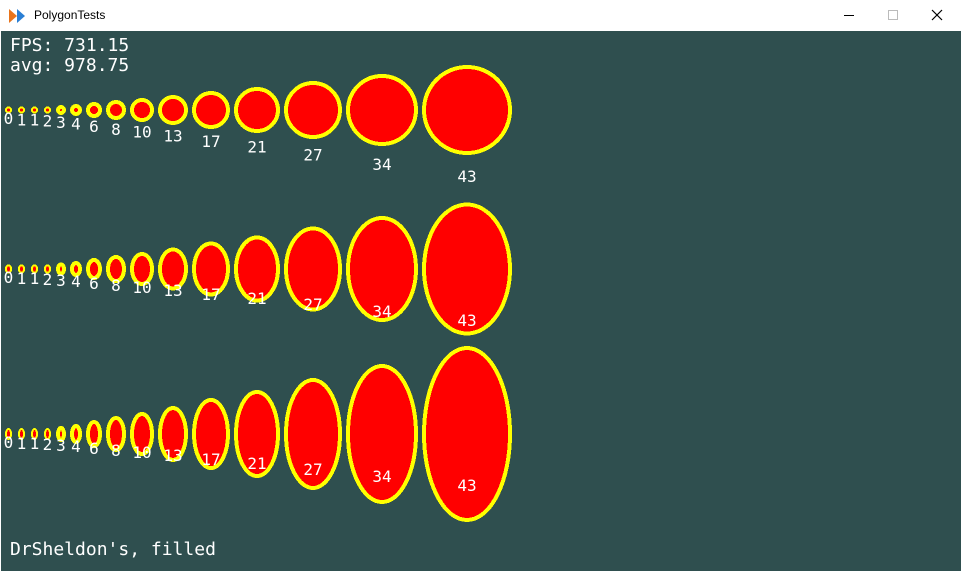 This screenshot has height=572, width=962. I want to click on maximize-icon, so click(893, 15).